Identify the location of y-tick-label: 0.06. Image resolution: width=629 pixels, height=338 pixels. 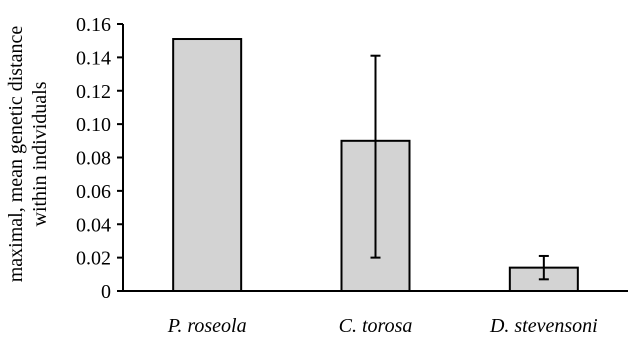
(93, 192).